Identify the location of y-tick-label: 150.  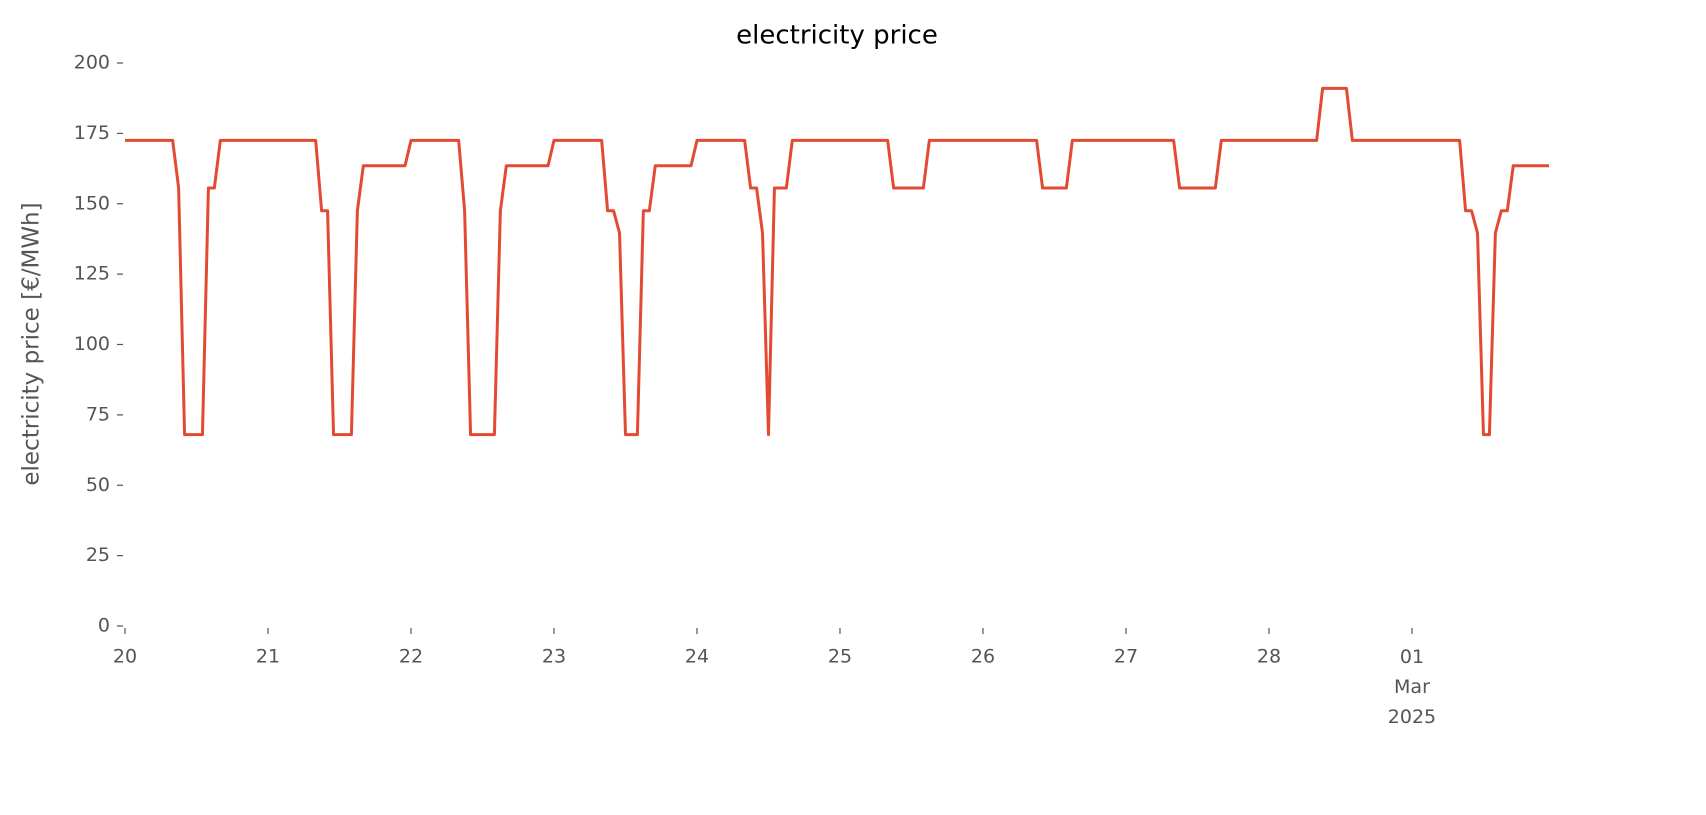
(92, 203).